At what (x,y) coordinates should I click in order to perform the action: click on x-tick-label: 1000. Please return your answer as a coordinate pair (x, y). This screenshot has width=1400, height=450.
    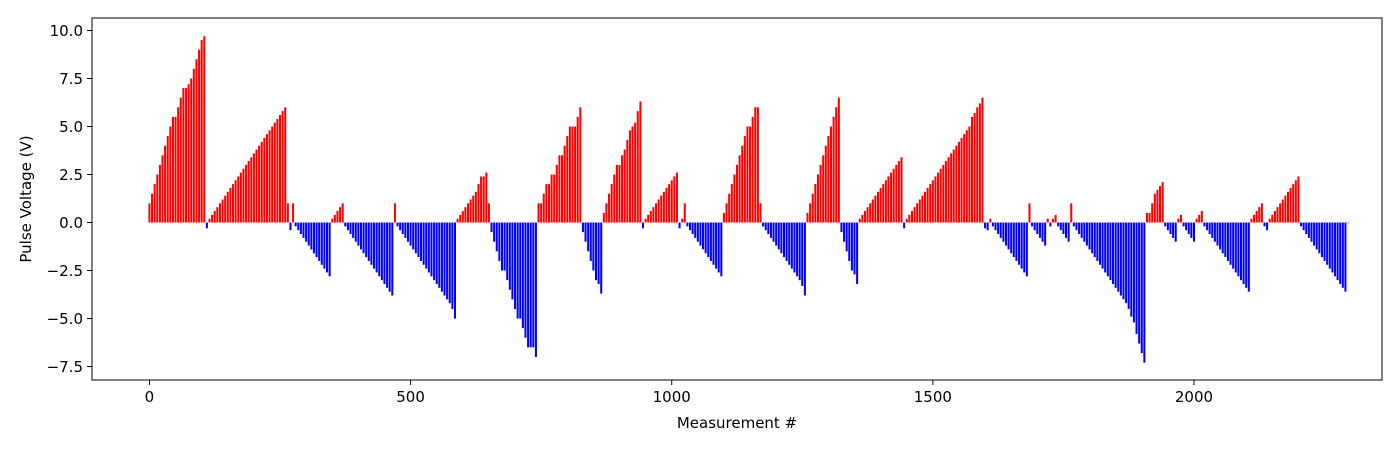
    Looking at the image, I should click on (672, 397).